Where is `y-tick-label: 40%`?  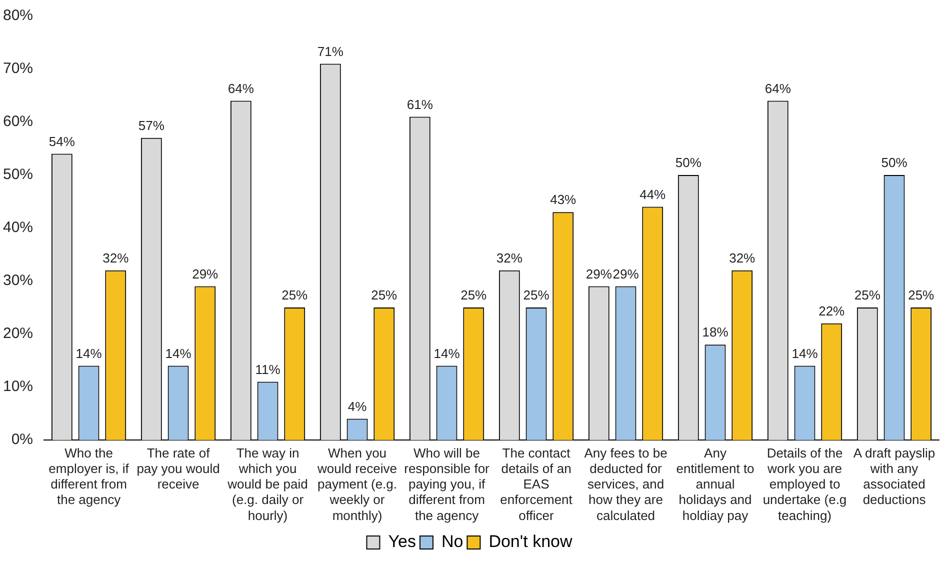
y-tick-label: 40% is located at coordinates (18, 227).